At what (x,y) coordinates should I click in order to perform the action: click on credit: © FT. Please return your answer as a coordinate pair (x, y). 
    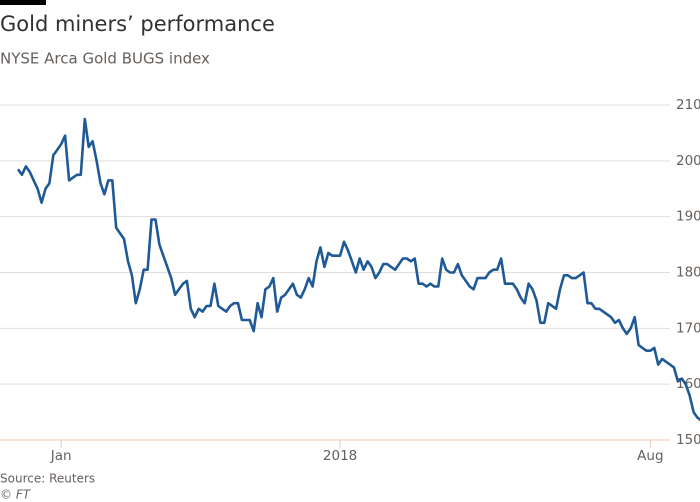
    Looking at the image, I should click on (16, 495).